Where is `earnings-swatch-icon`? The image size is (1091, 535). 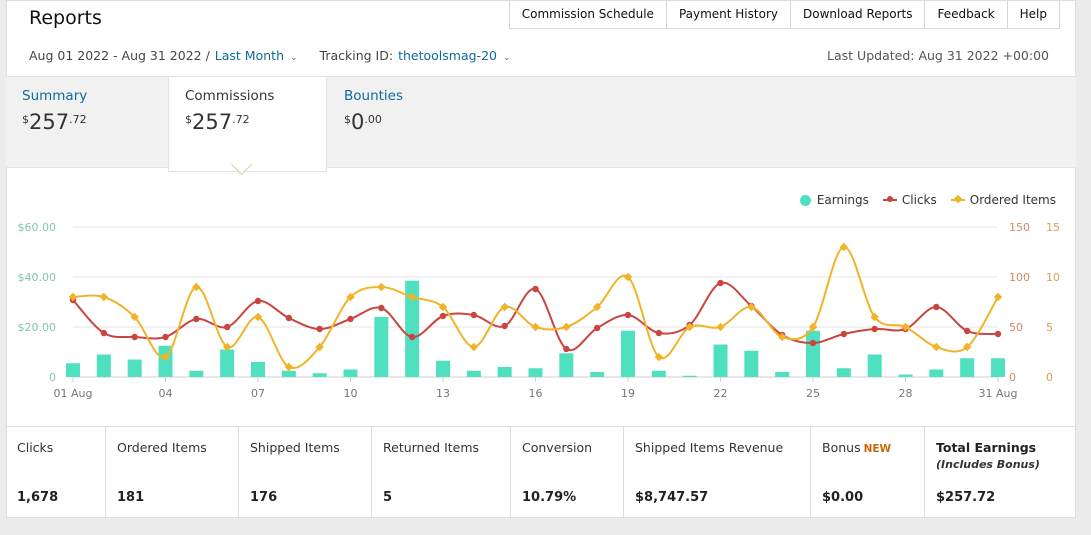 earnings-swatch-icon is located at coordinates (805, 200).